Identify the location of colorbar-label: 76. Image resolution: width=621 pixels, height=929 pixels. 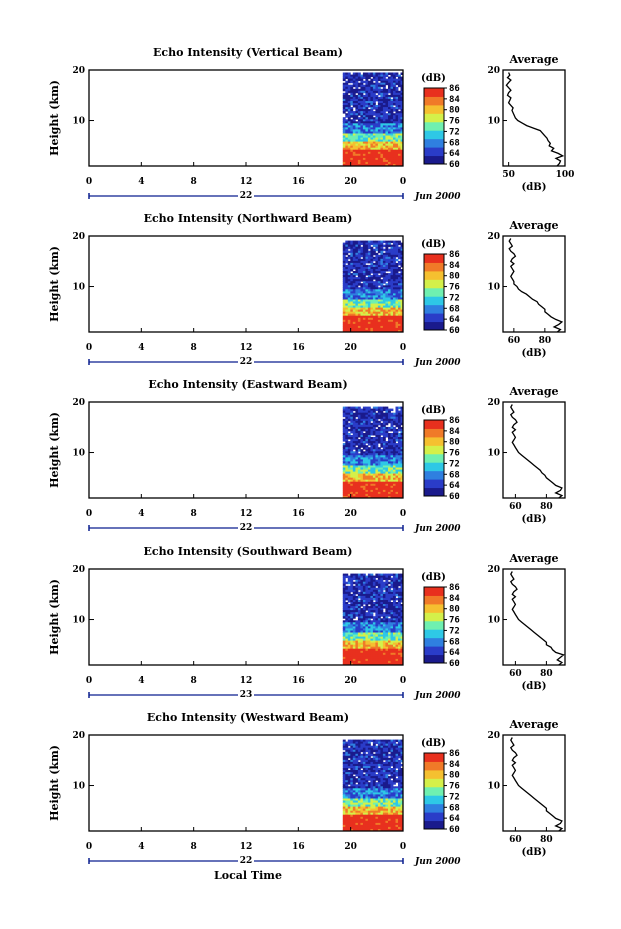
(454, 621).